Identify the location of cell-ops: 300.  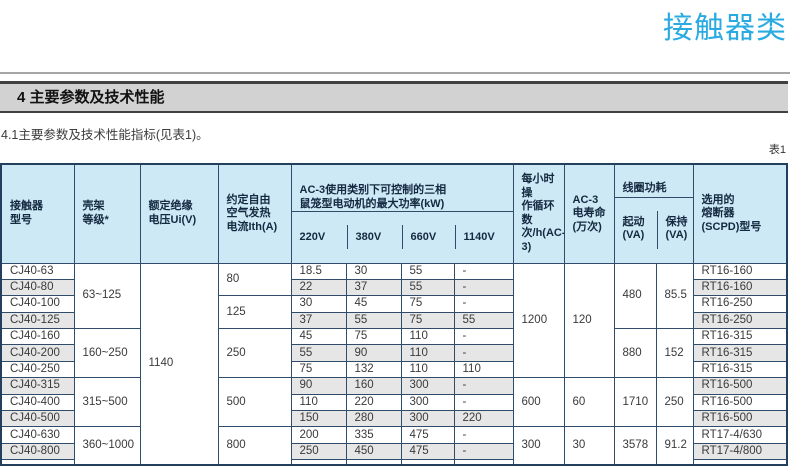
(538, 446).